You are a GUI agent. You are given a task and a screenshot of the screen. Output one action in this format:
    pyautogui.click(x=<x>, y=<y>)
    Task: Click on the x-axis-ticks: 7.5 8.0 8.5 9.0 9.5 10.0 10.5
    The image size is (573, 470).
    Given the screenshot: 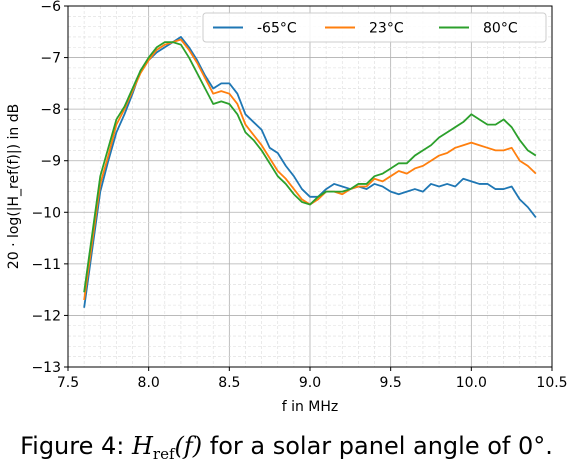 What is the action you would take?
    pyautogui.click(x=312, y=379)
    